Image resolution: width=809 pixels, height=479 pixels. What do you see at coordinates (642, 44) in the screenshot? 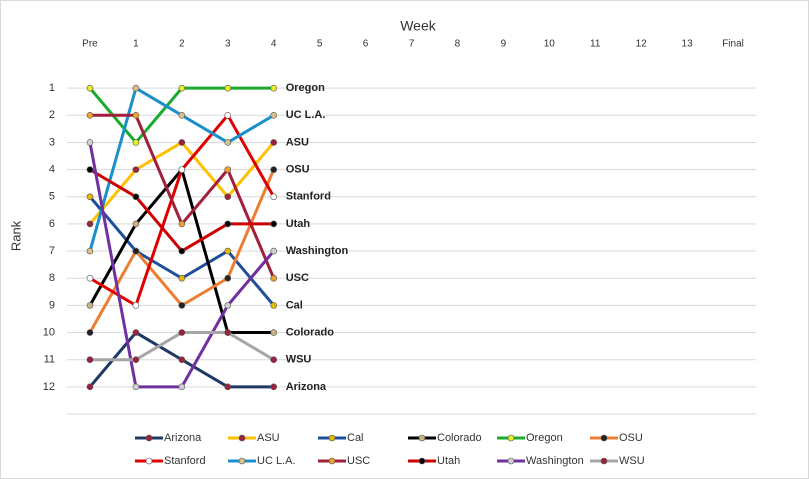
I see `x-tick-label: 12` at bounding box center [642, 44].